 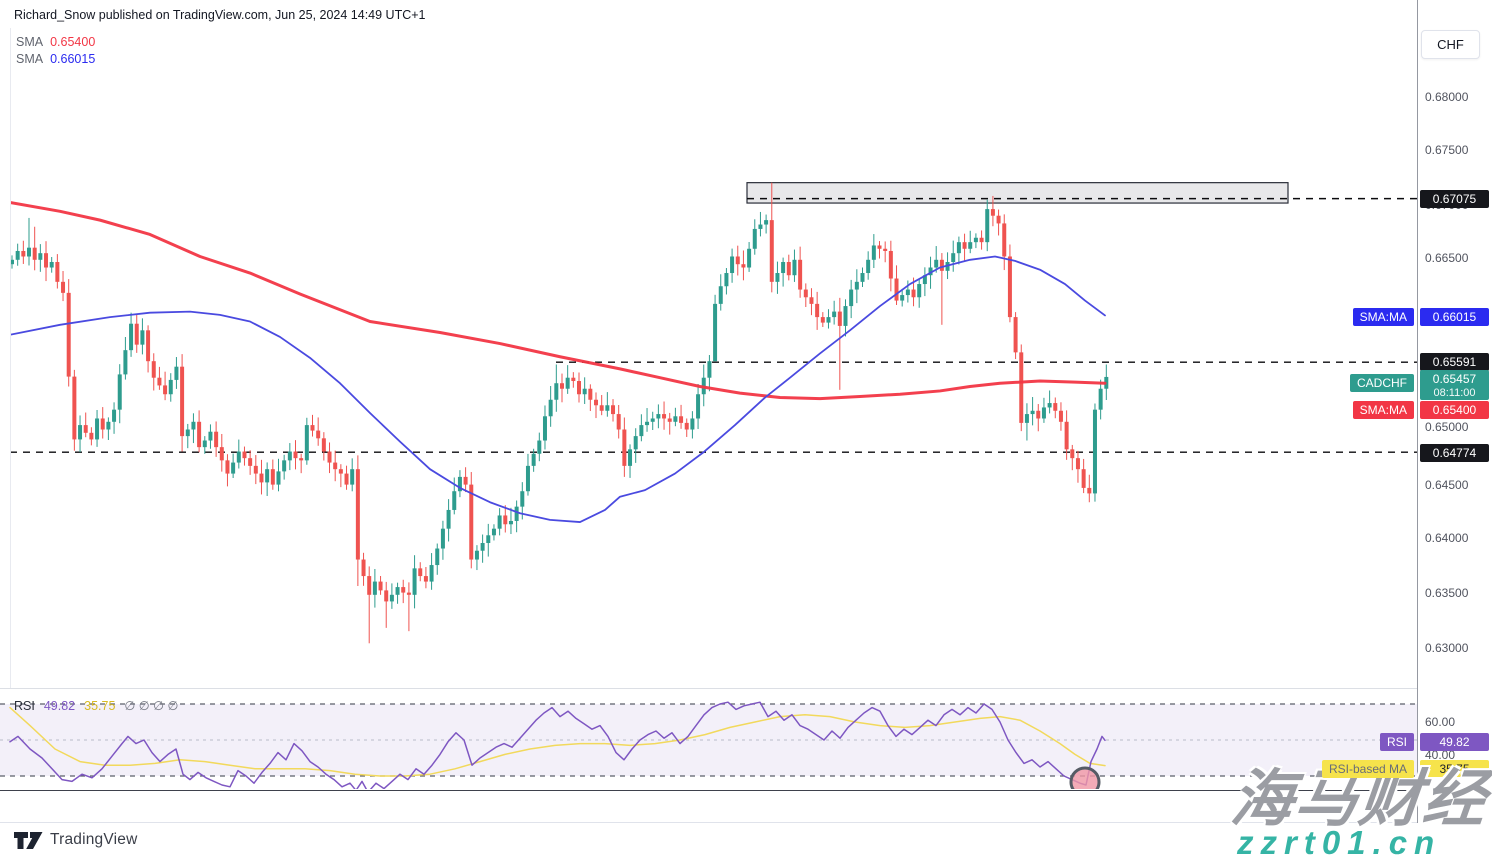 I want to click on price-axis-label: 0.67500, so click(x=1447, y=150).